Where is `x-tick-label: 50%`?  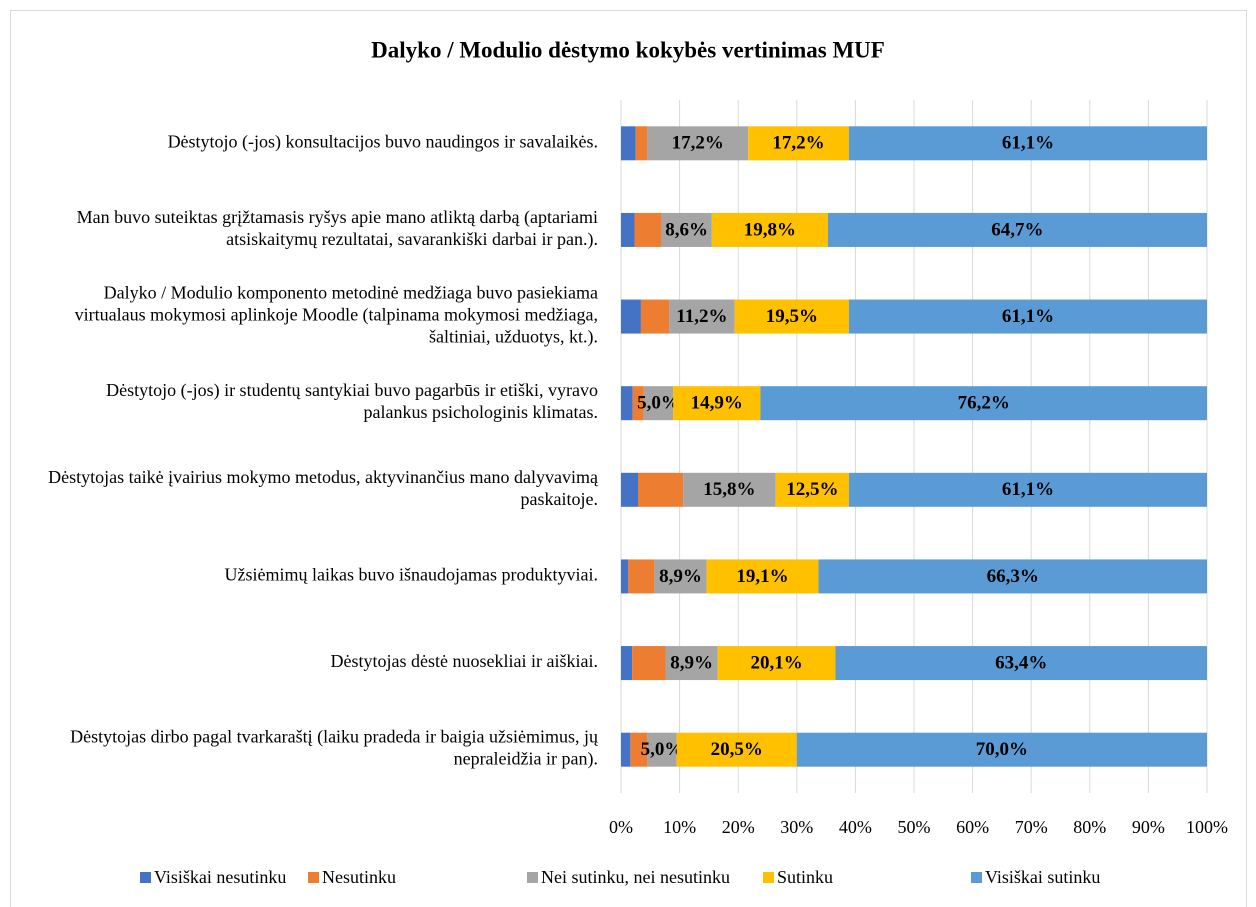 x-tick-label: 50% is located at coordinates (914, 827).